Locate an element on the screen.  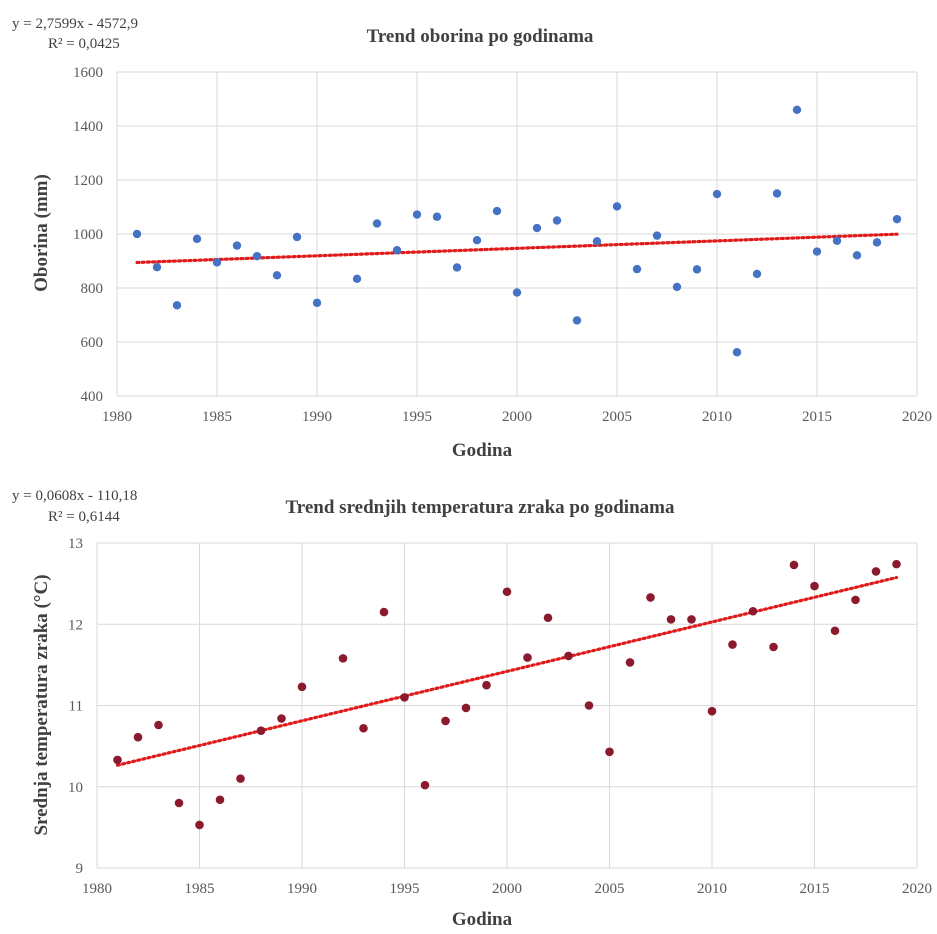
y-tick-label: 400 is located at coordinates (92, 397).